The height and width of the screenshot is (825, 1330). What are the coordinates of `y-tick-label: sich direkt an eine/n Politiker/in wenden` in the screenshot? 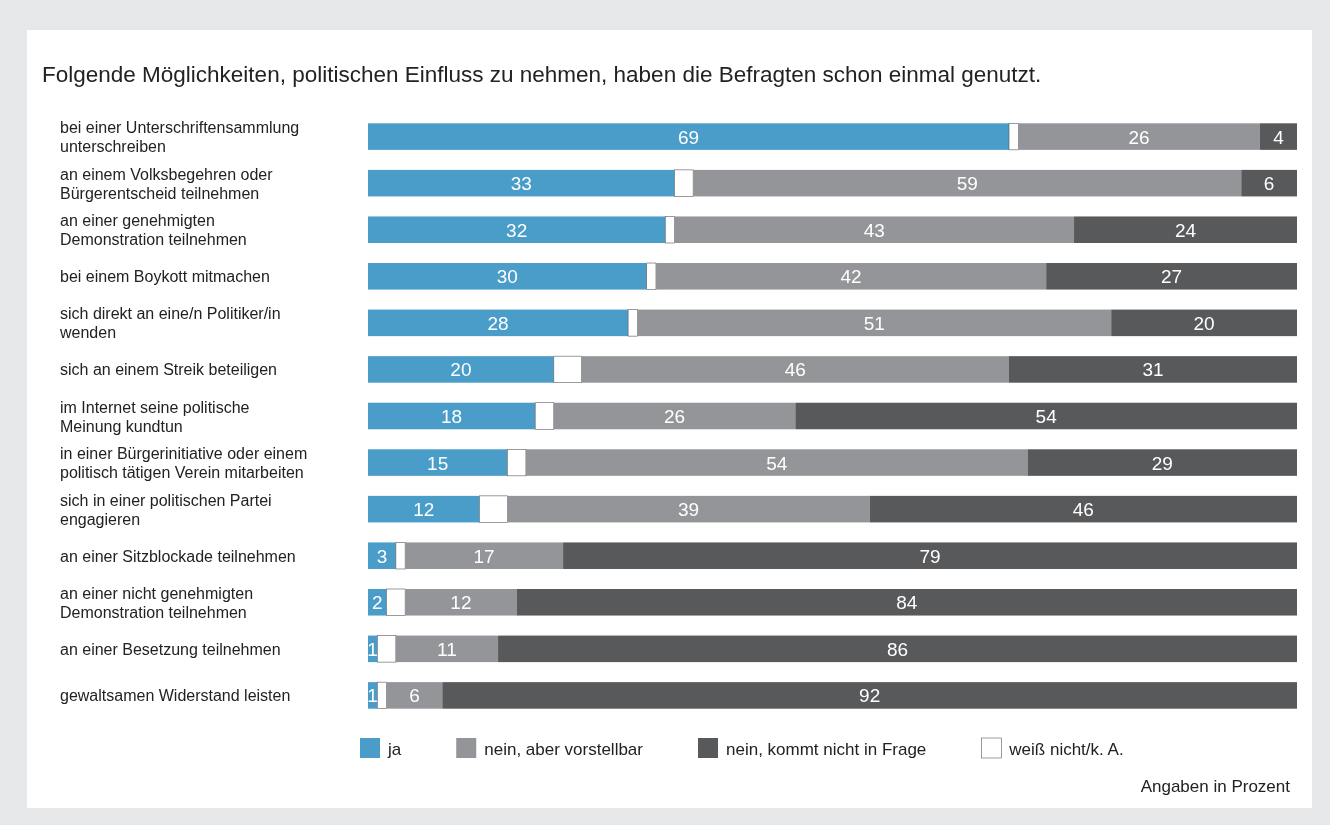 It's located at (170, 323).